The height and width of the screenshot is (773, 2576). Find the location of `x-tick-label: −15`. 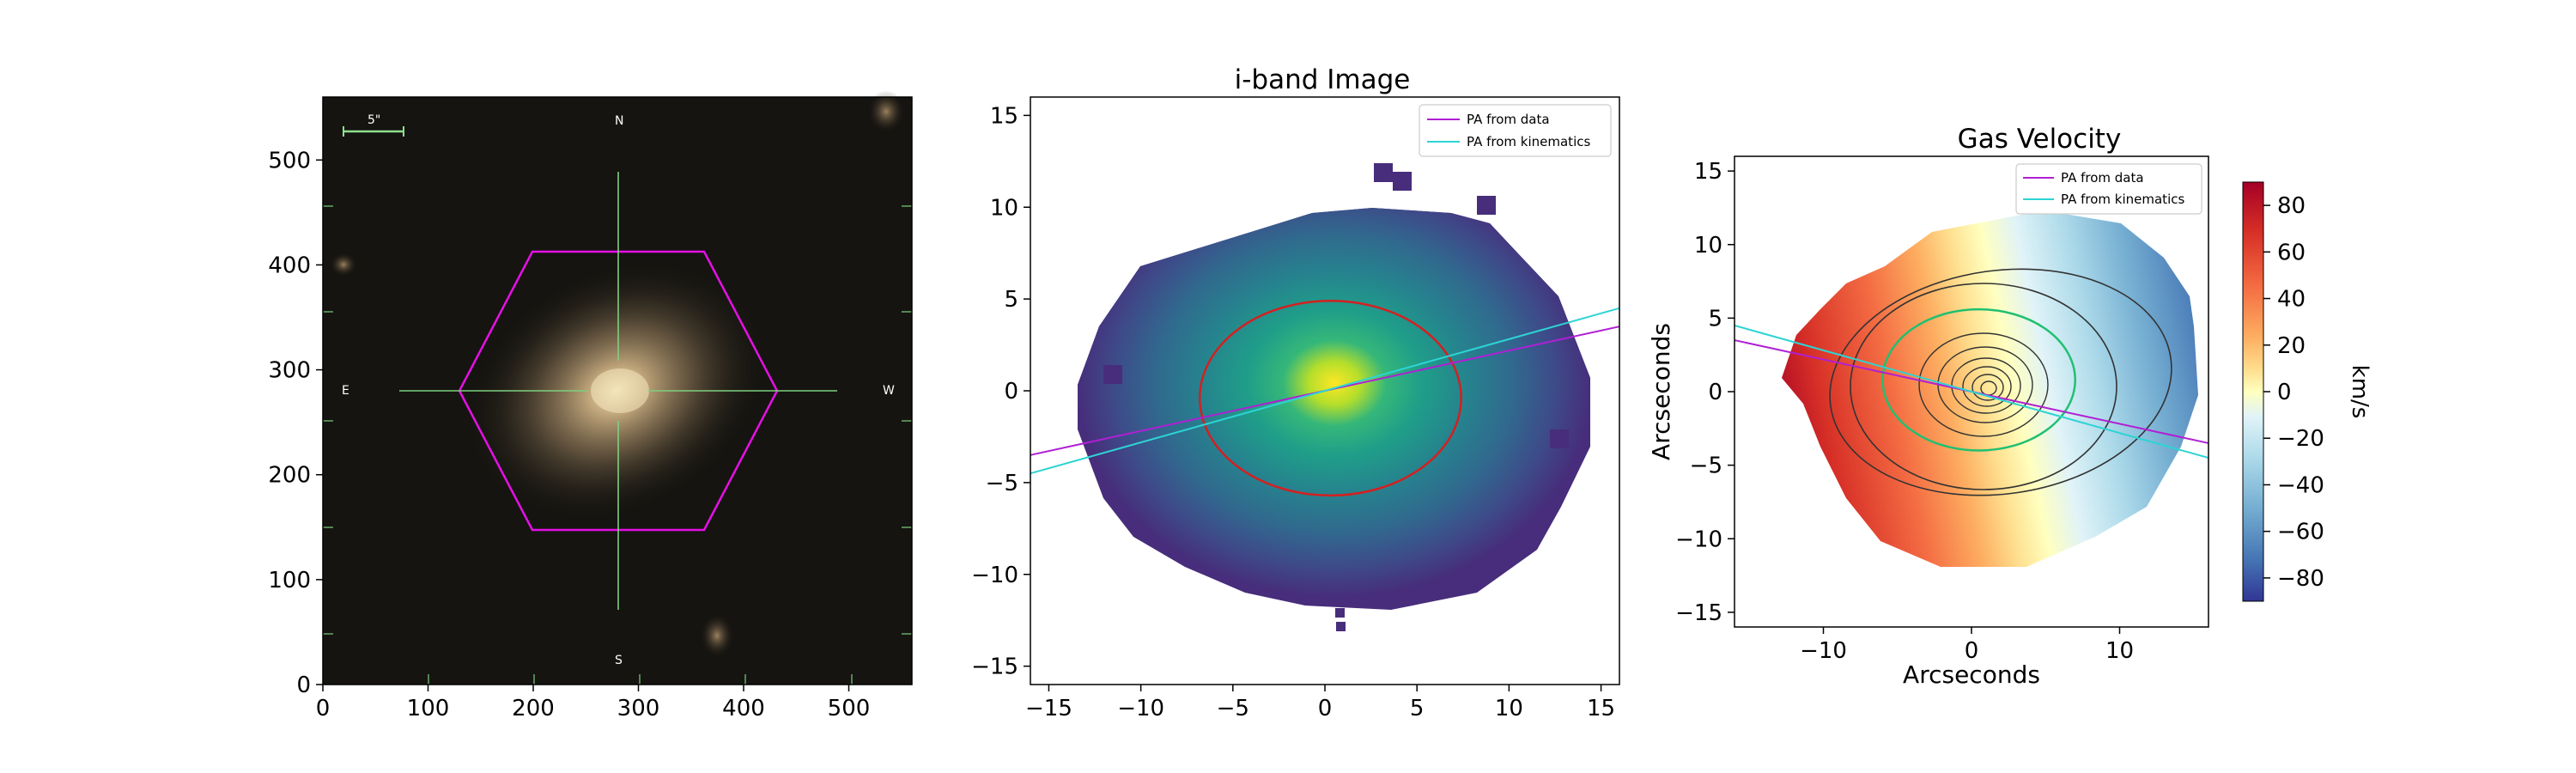

x-tick-label: −15 is located at coordinates (1049, 708).